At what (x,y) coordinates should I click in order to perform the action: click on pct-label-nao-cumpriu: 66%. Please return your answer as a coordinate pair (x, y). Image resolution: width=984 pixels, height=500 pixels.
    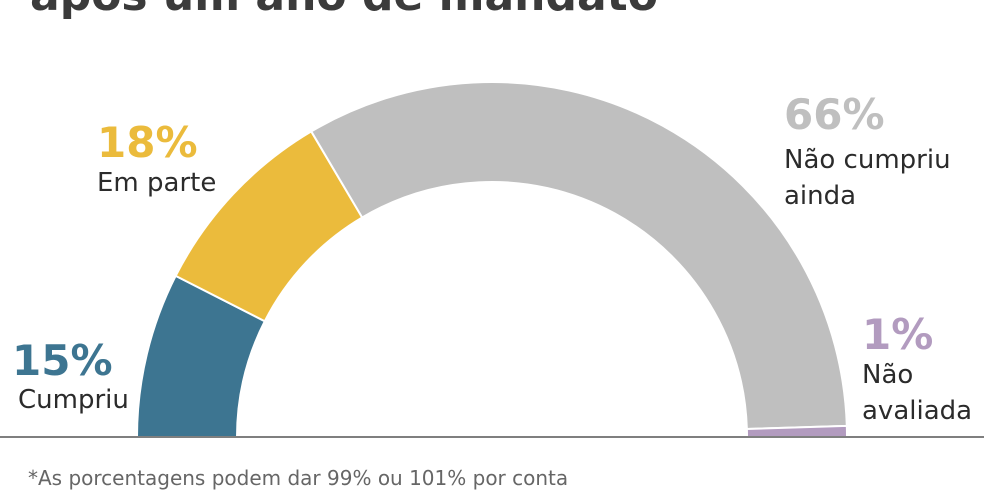
    Looking at the image, I should click on (834, 114).